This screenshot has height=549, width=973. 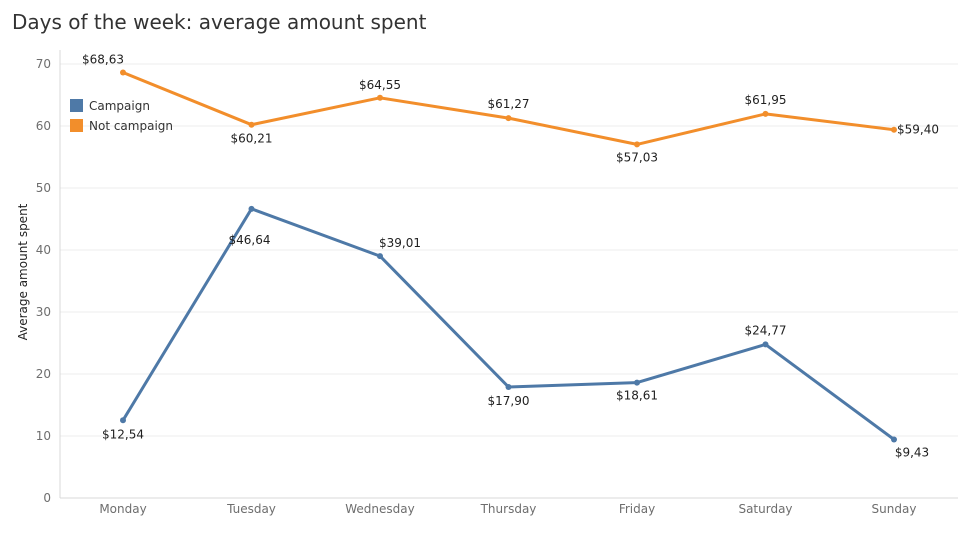 What do you see at coordinates (43, 374) in the screenshot?
I see `y-tick-label: 20` at bounding box center [43, 374].